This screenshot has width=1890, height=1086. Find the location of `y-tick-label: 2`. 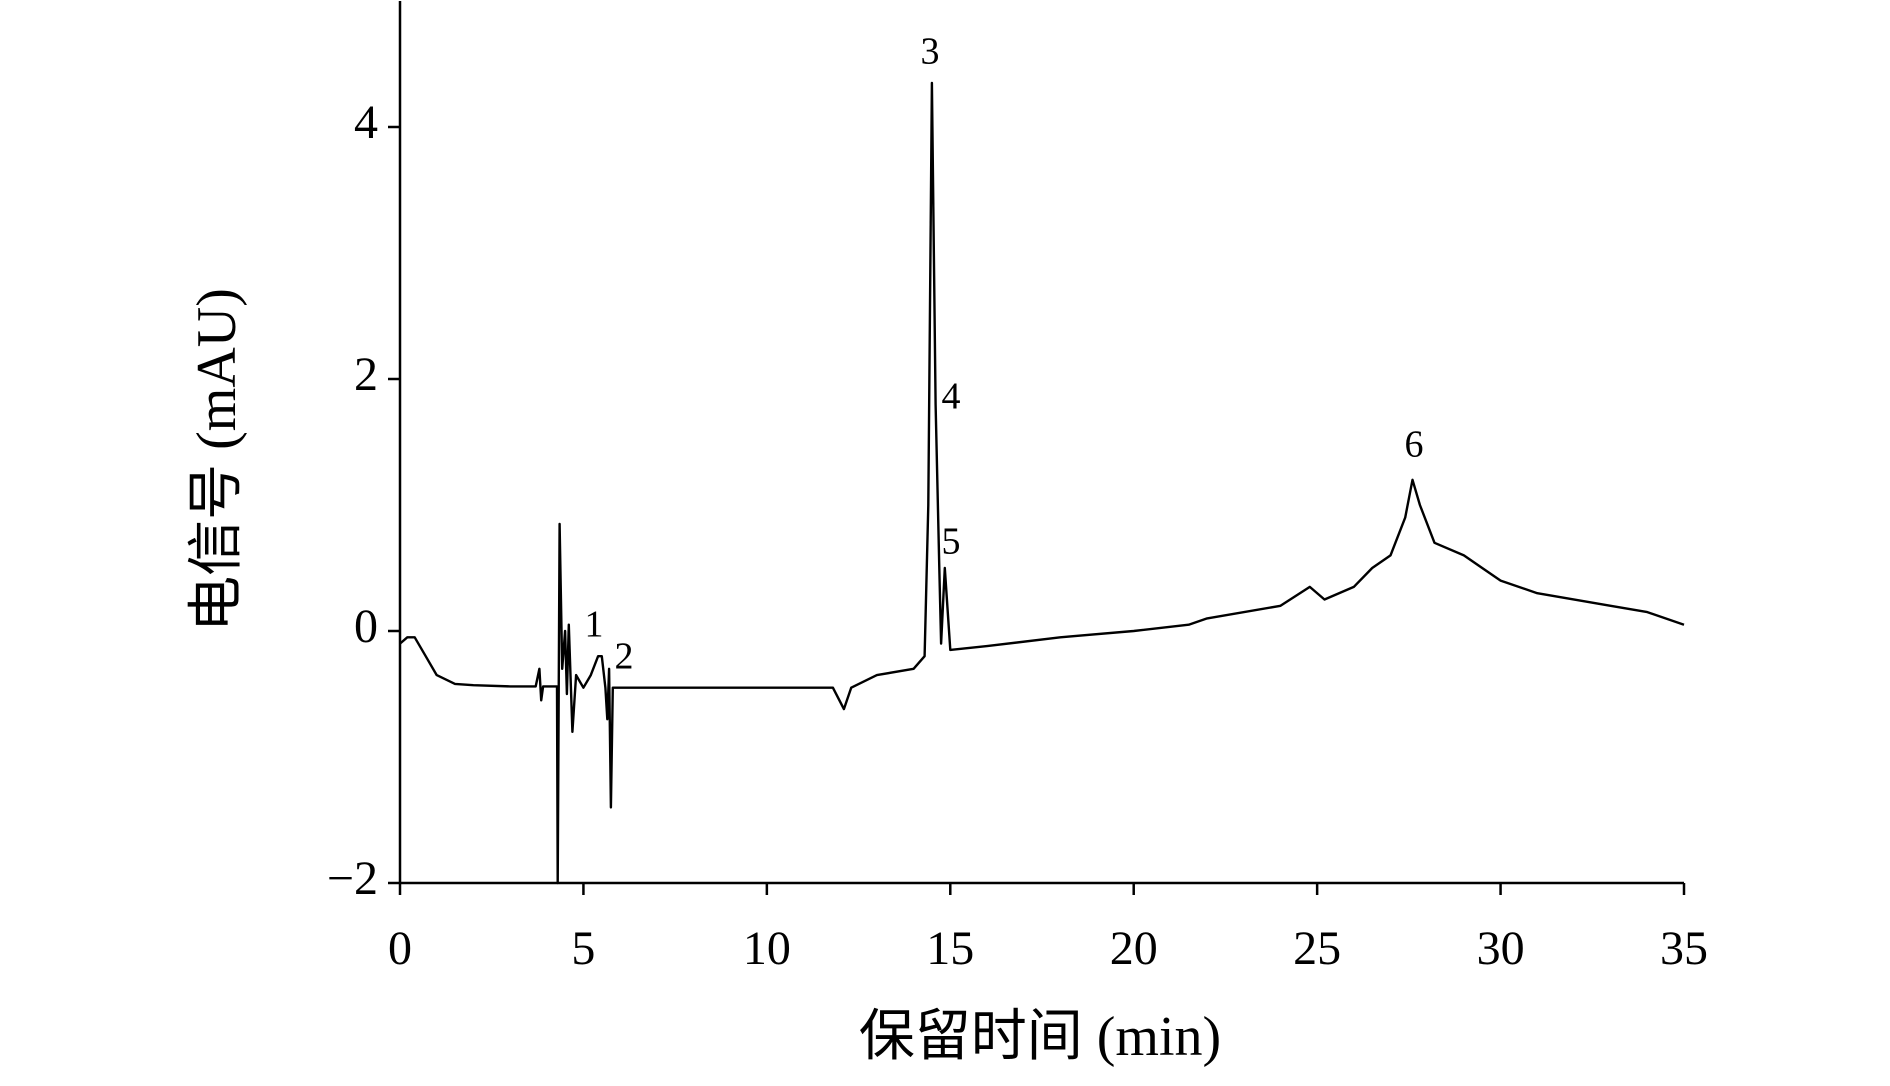

y-tick-label: 2 is located at coordinates (366, 374).